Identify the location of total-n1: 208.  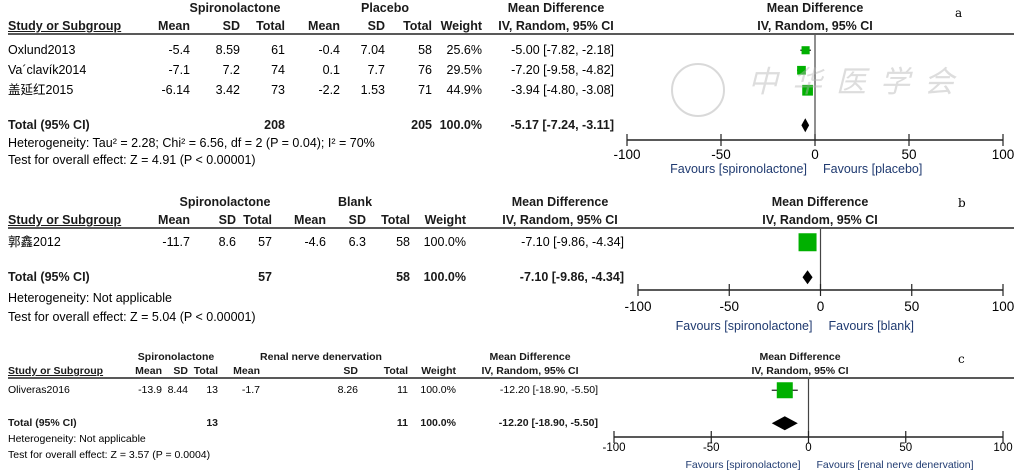
(274, 125).